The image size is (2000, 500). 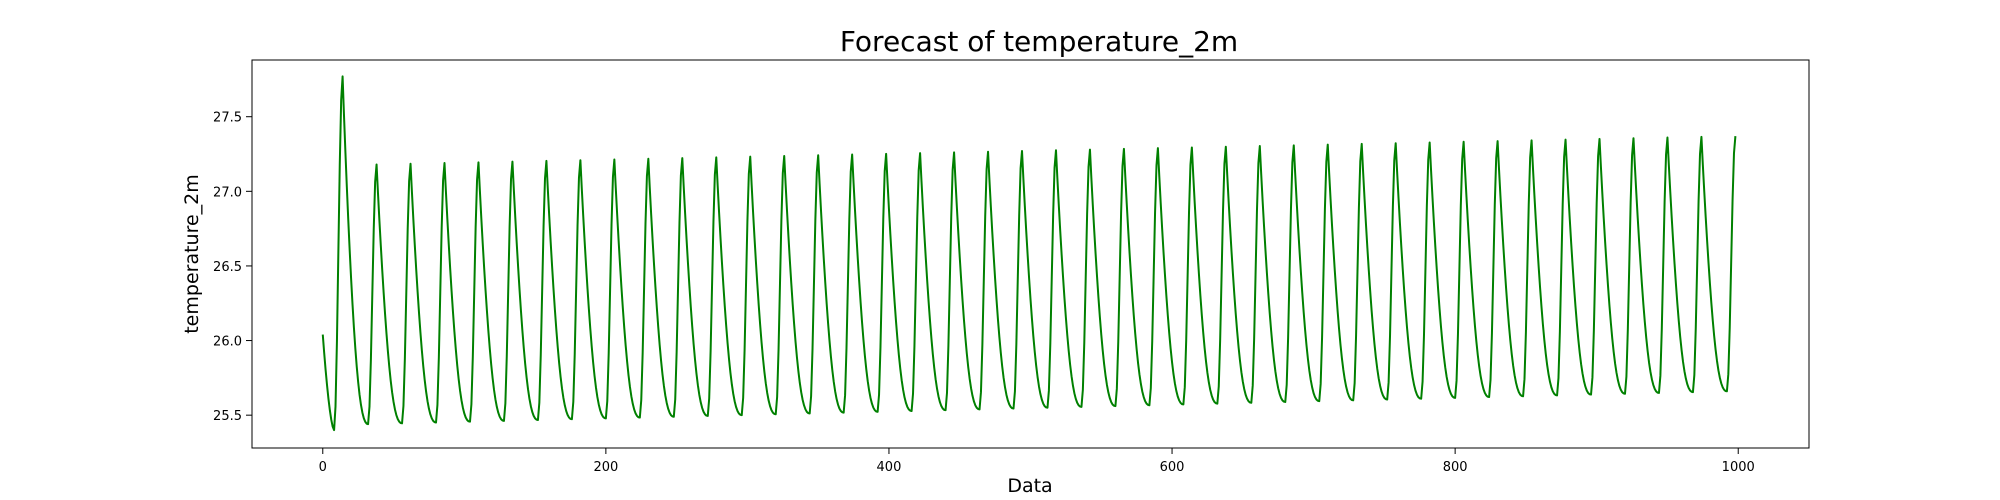 I want to click on x-tick-label: 0, so click(x=323, y=467).